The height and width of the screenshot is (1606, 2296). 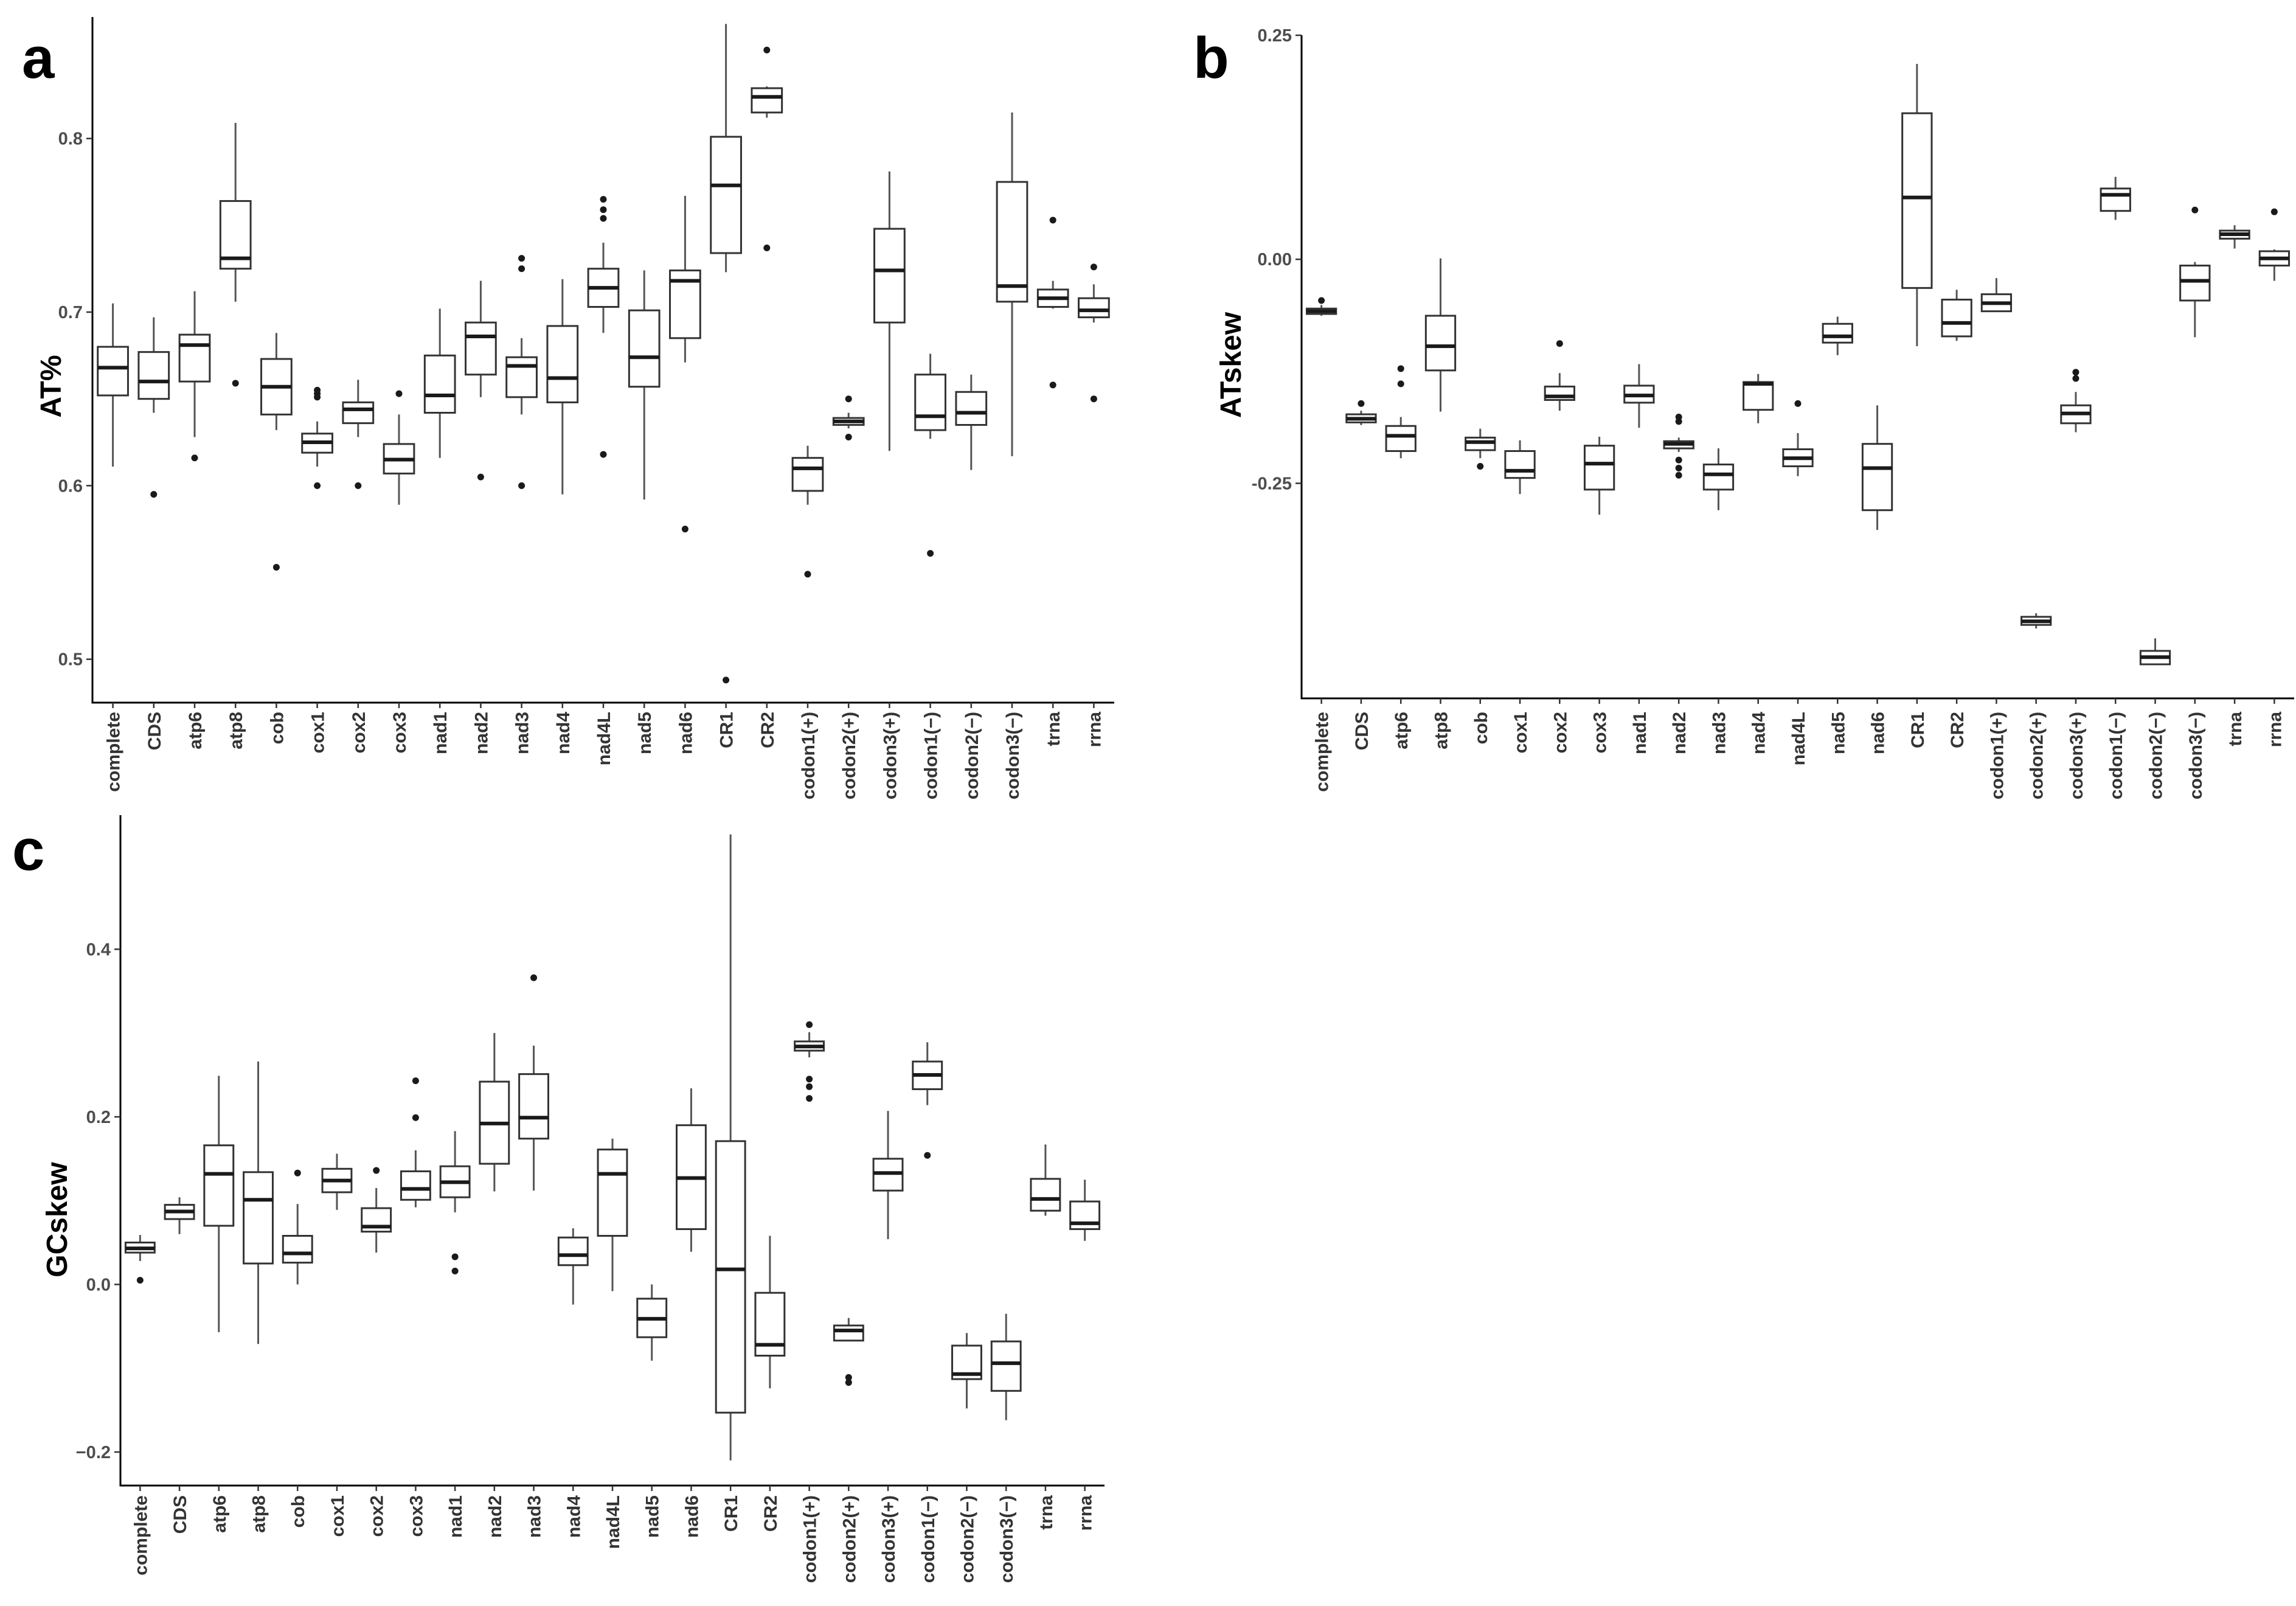 What do you see at coordinates (1956, 315) in the screenshot?
I see `box-CR2` at bounding box center [1956, 315].